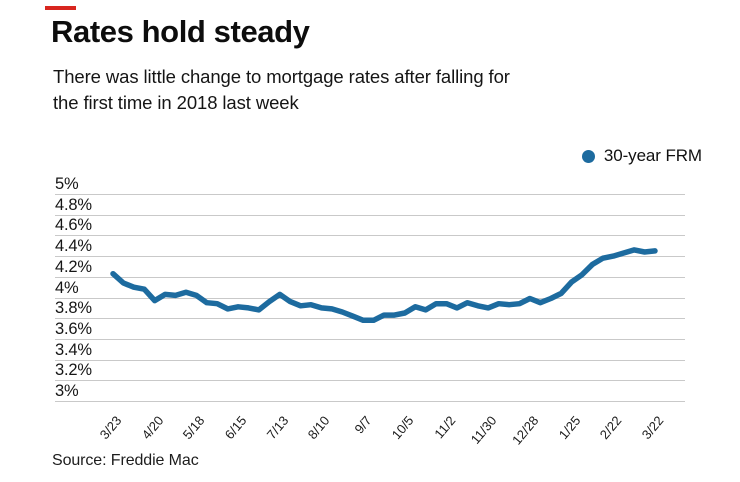 The height and width of the screenshot is (482, 740). Describe the element at coordinates (588, 156) in the screenshot. I see `legend-dot-icon` at that location.